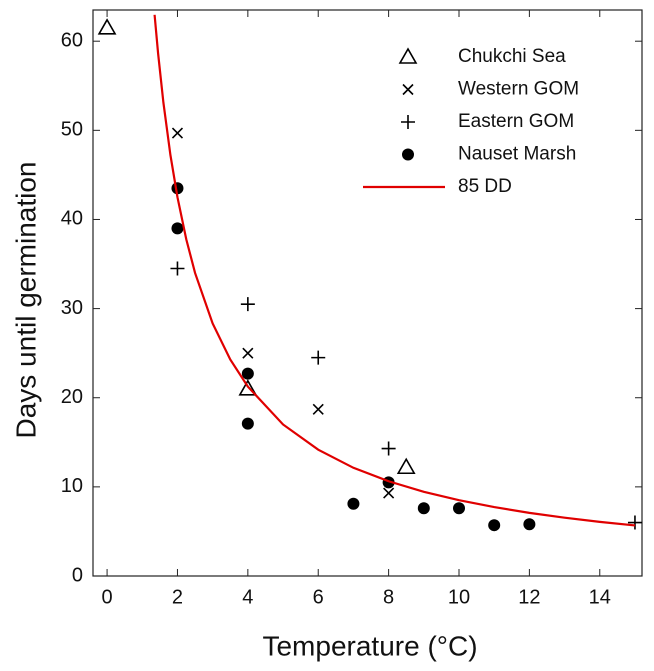 This screenshot has width=654, height=671. I want to click on legend-label: Western GOM, so click(518, 89).